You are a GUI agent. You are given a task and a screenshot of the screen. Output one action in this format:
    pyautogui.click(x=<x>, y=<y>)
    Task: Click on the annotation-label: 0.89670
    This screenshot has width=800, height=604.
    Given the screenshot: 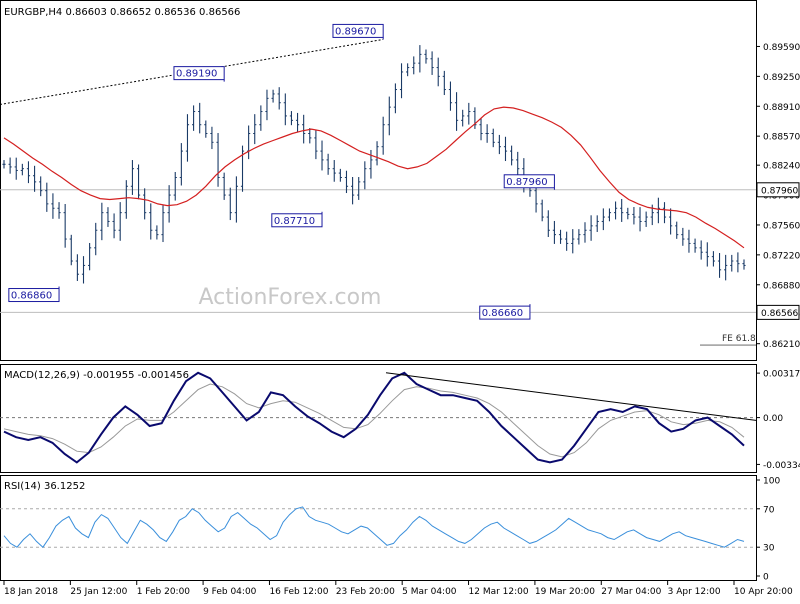 What is the action you would take?
    pyautogui.click(x=355, y=31)
    